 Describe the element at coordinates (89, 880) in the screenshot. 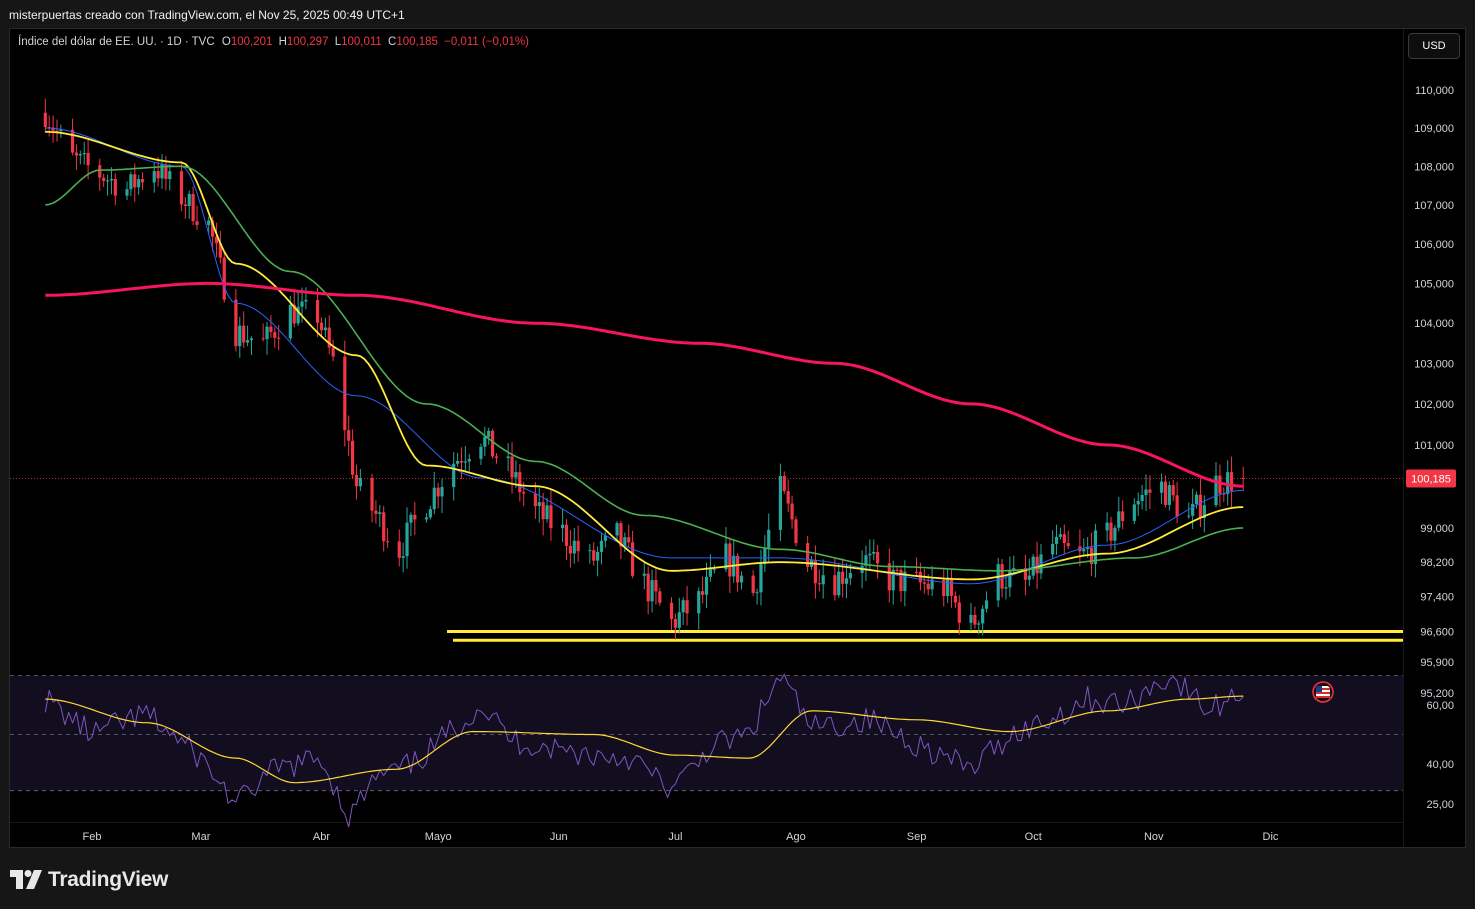

I see `tradingview-logo: TradingView` at that location.